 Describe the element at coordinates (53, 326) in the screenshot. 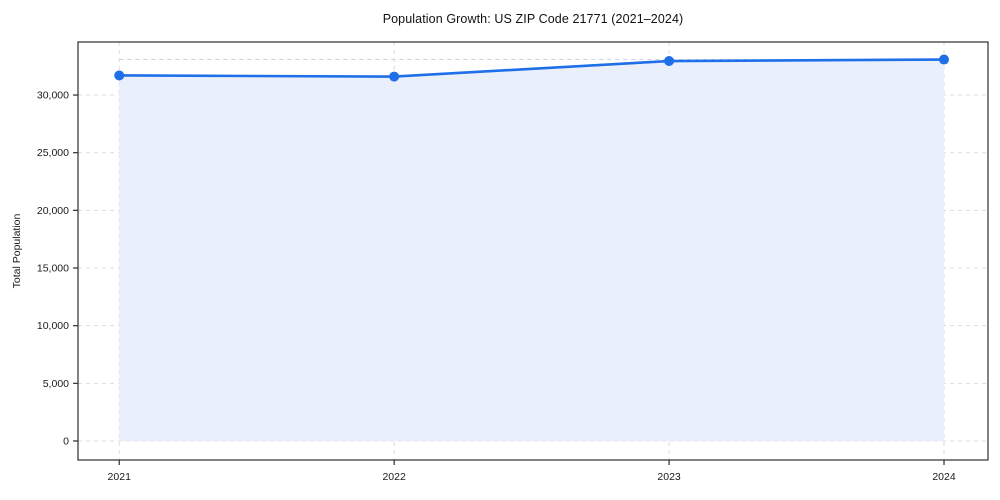

I see `y-tick-label: 10,000` at that location.